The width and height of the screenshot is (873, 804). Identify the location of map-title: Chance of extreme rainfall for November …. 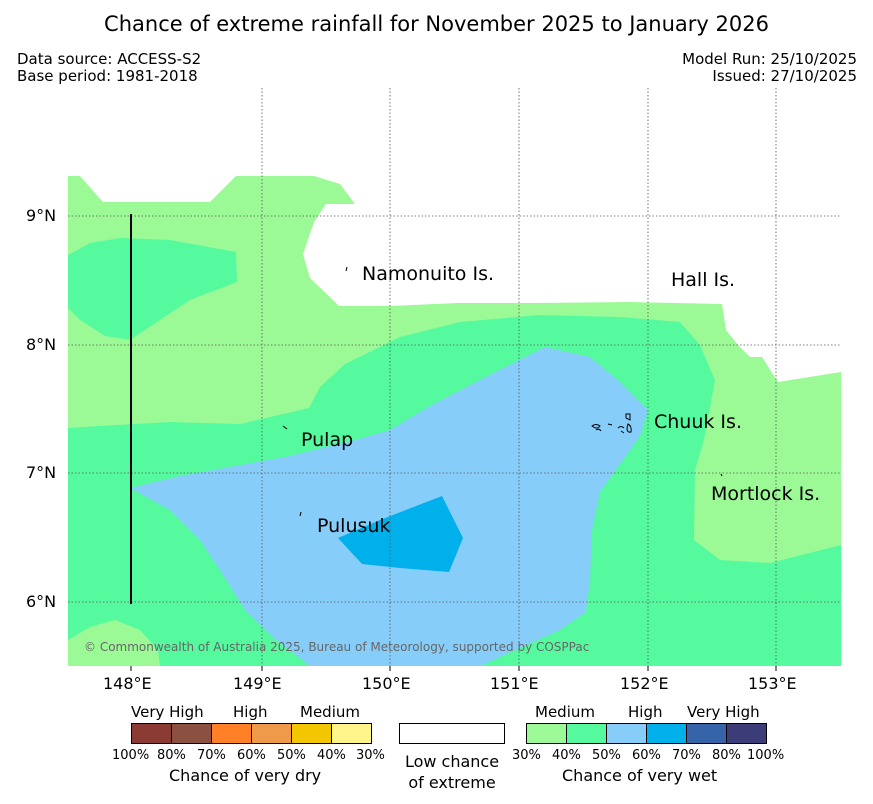
(436, 24).